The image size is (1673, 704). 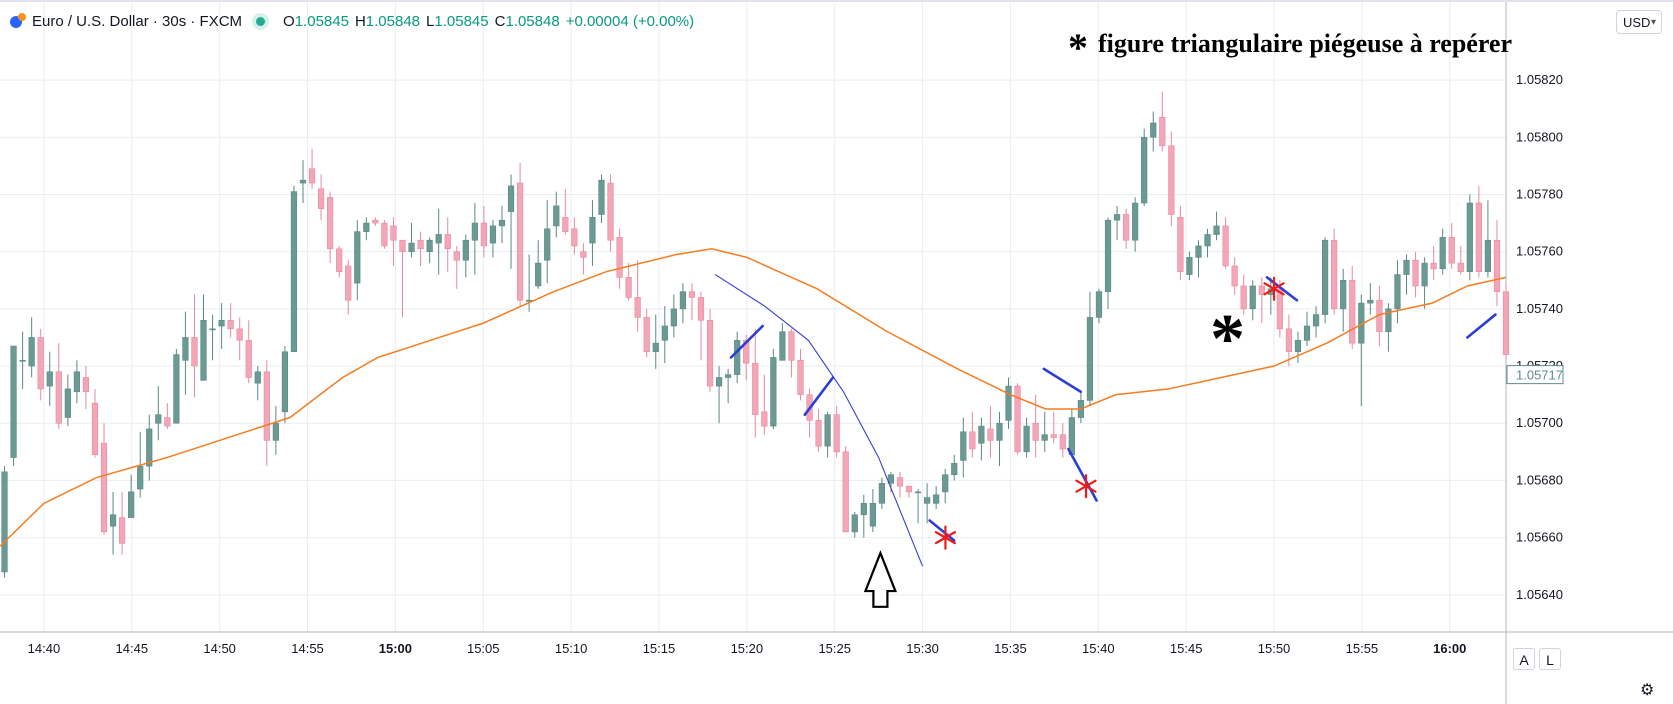 What do you see at coordinates (44, 648) in the screenshot?
I see `time-tick-label: 14:40` at bounding box center [44, 648].